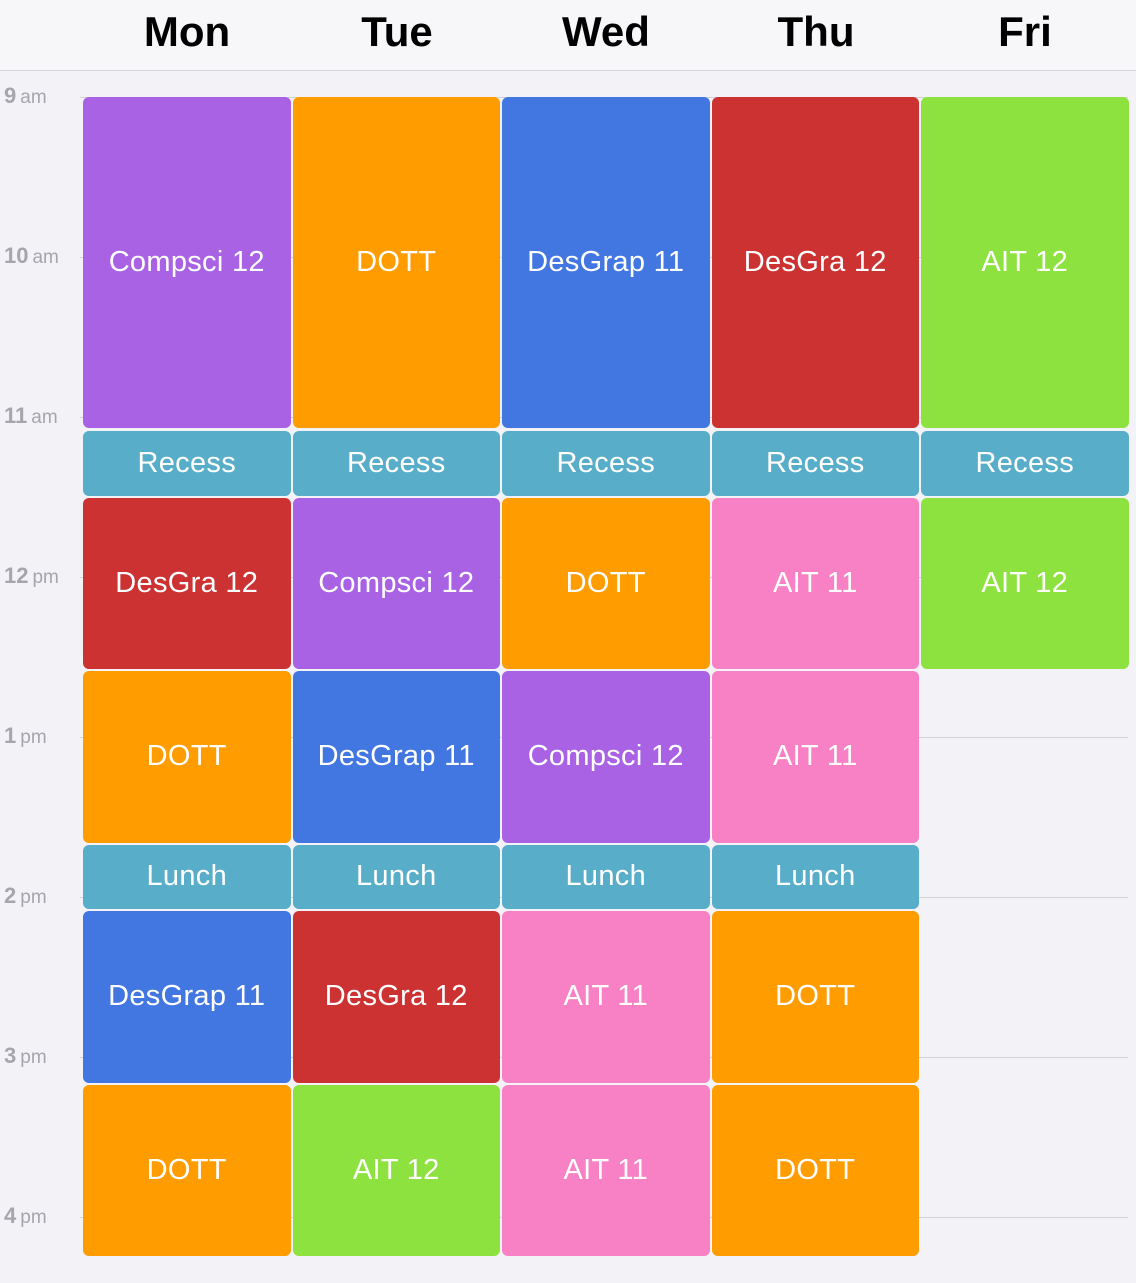 The height and width of the screenshot is (1283, 1136). Describe the element at coordinates (16, 575) in the screenshot. I see `time-label-number: 12` at that location.